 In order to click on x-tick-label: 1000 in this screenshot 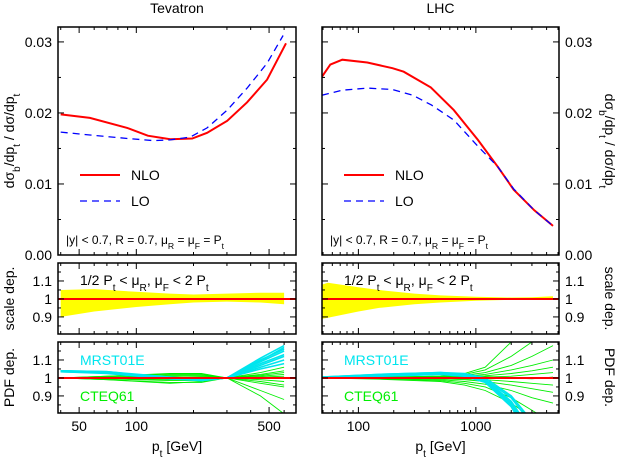, I will do `click(475, 426)`.